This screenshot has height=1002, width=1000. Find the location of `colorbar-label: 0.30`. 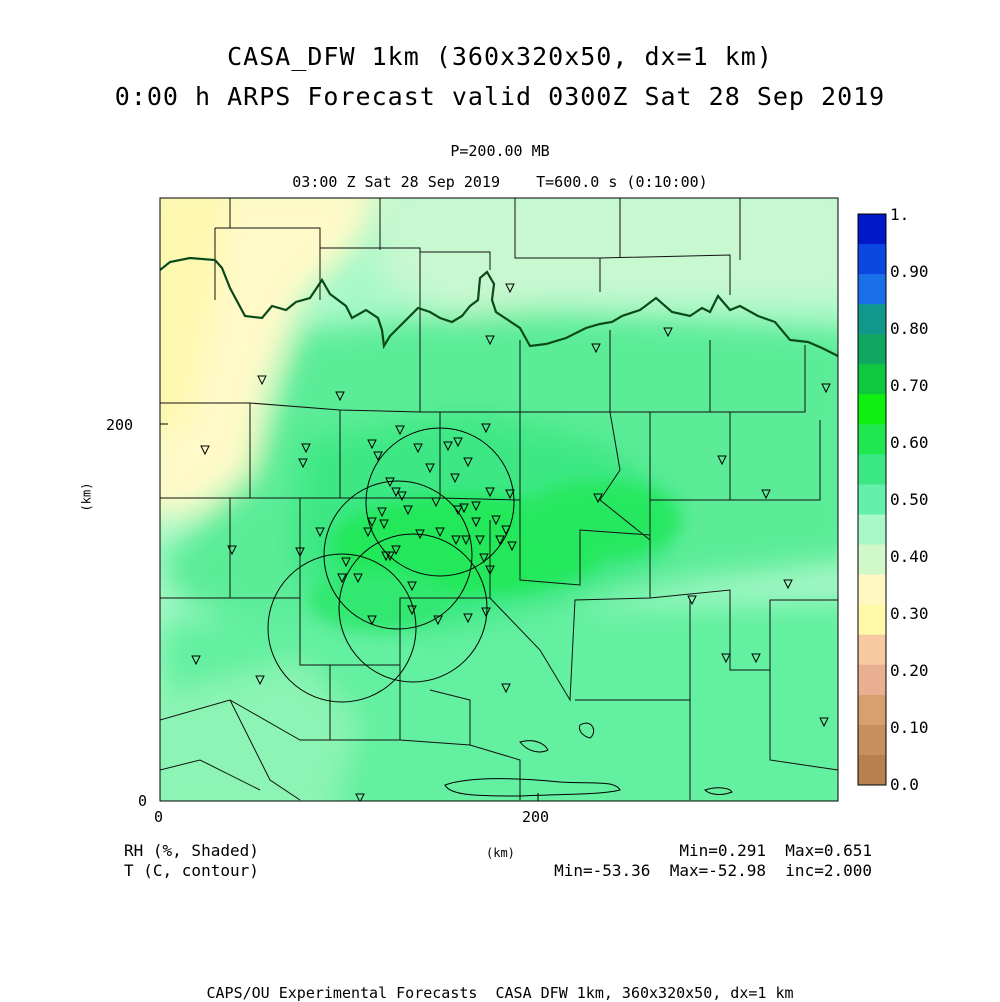

colorbar-label: 0.30 is located at coordinates (909, 613).